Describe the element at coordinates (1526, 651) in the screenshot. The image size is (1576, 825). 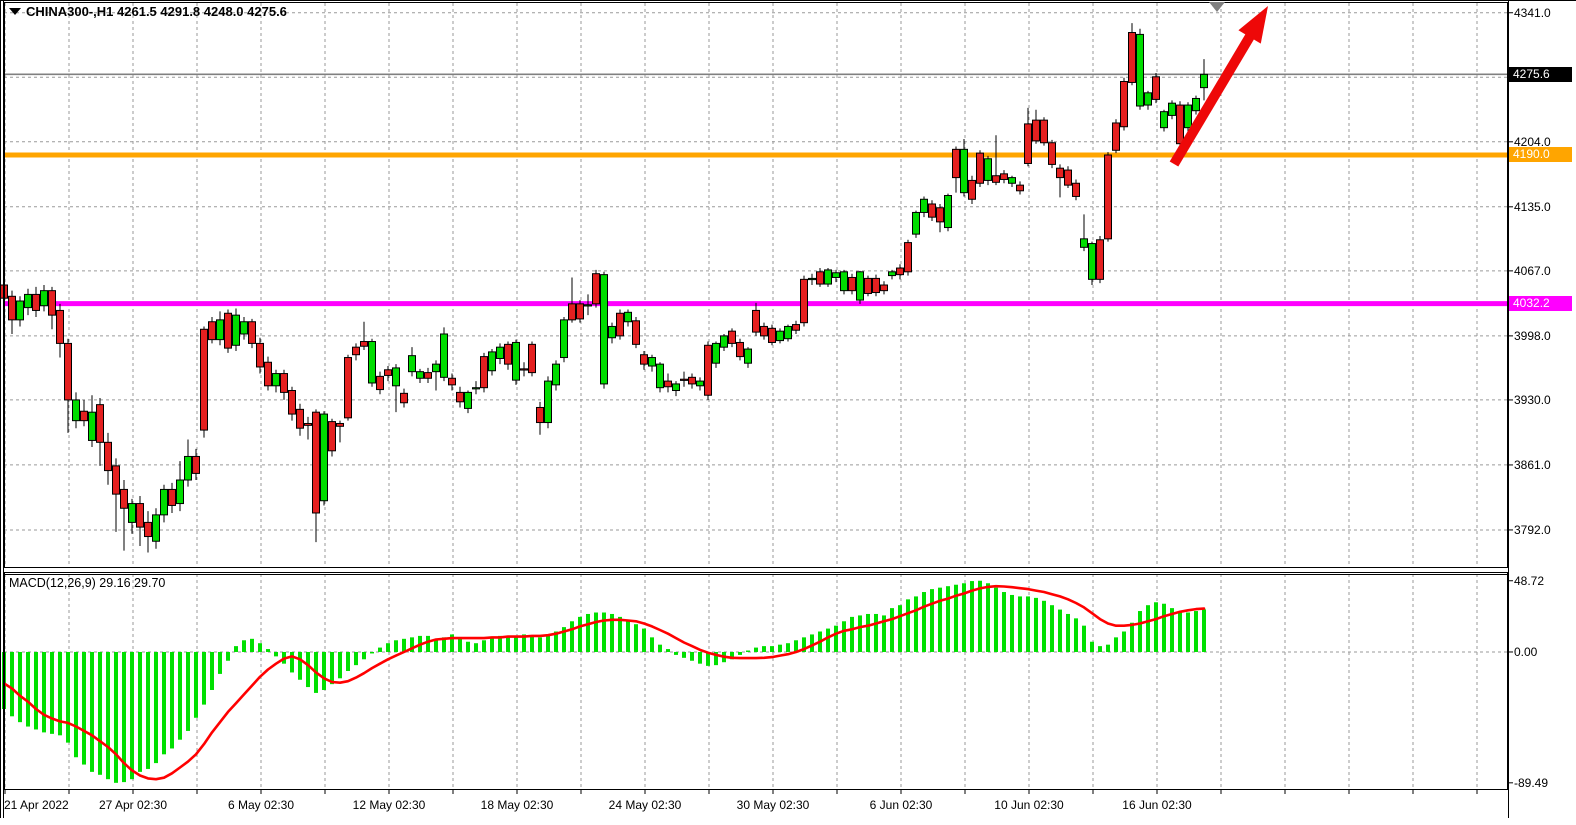
I see `macd-tick-label: 0.00` at that location.